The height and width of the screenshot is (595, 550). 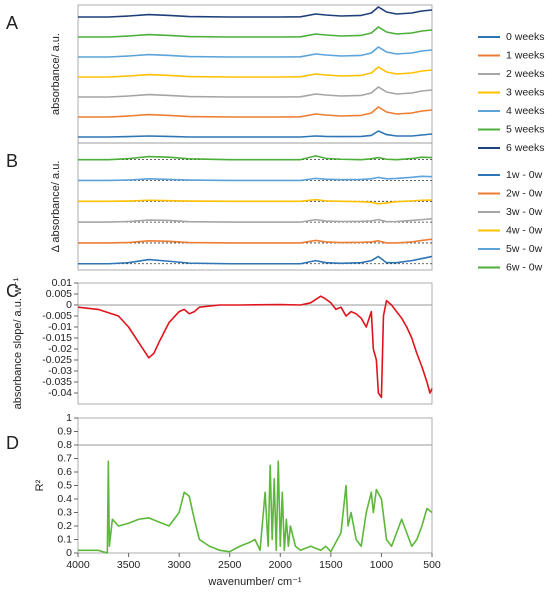 What do you see at coordinates (57, 316) in the screenshot?
I see `y-tick-label: -0.005` at bounding box center [57, 316].